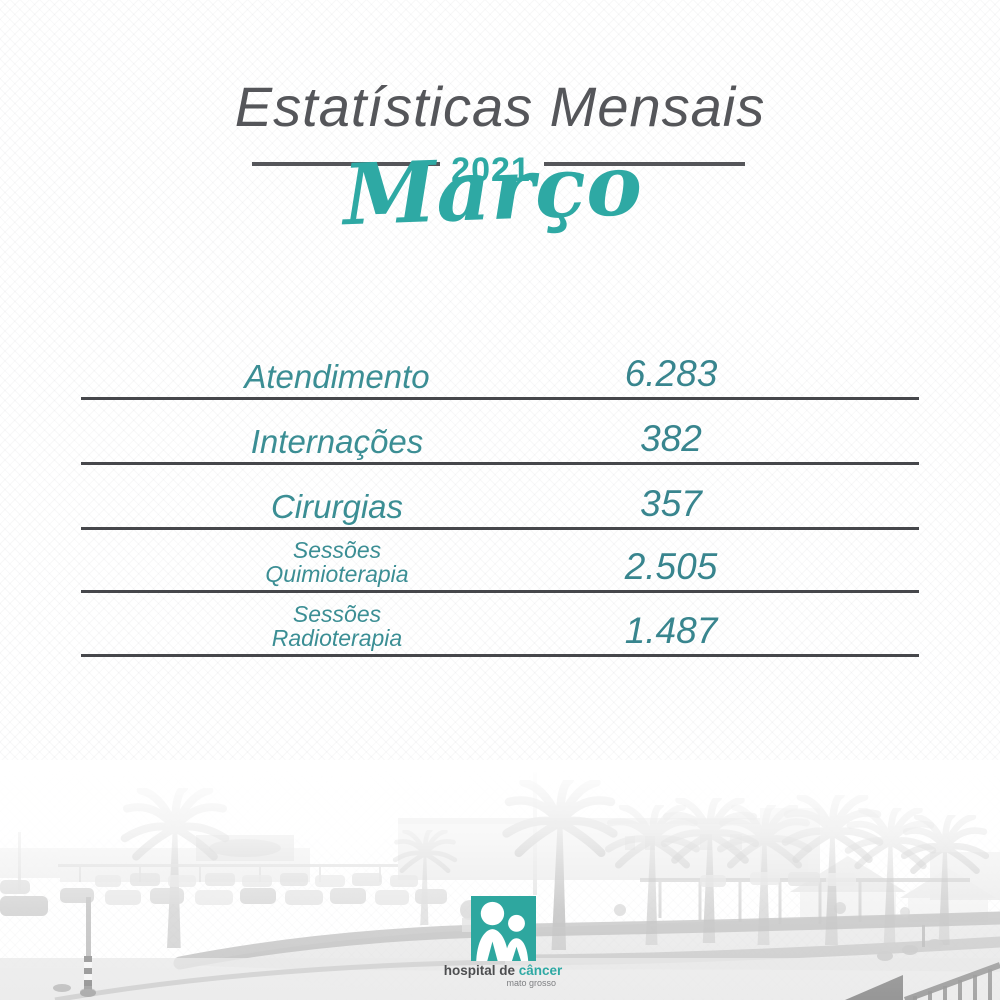  Describe the element at coordinates (337, 377) in the screenshot. I see `stat-label: Atendimento` at that location.